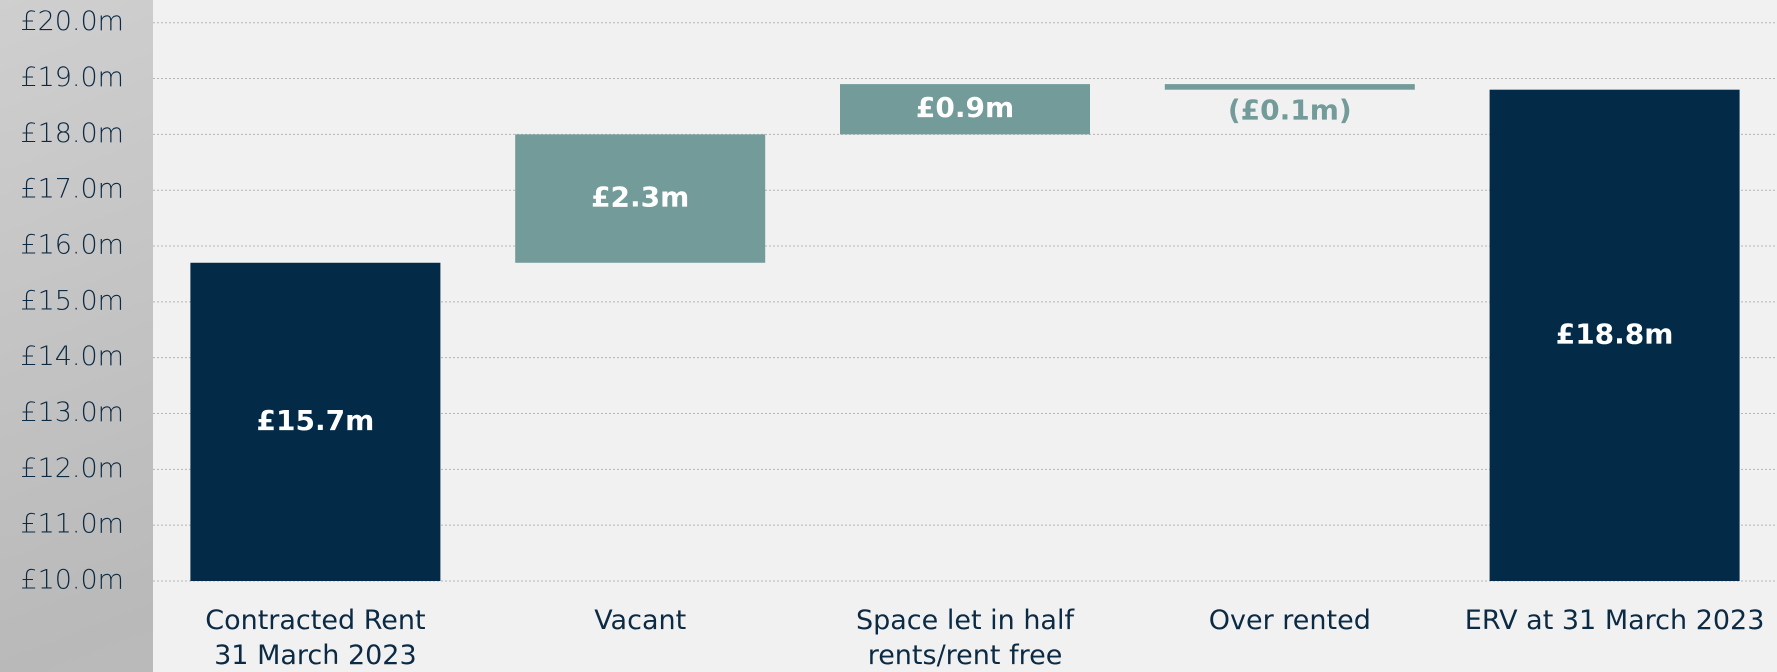 This screenshot has height=672, width=1777. I want to click on x-tick-label-line: Space let in half, so click(965, 620).